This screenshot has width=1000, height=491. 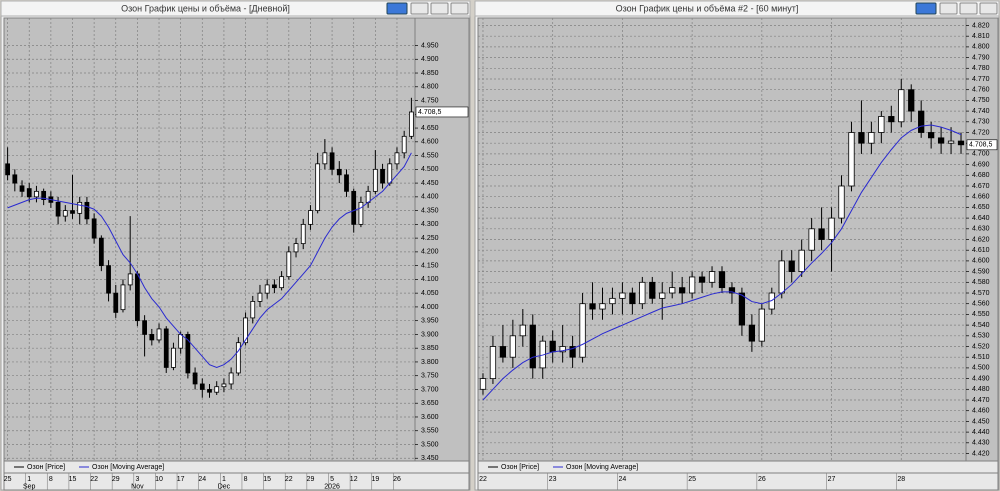 I want to click on y-tick-label: 4.730, so click(x=981, y=122).